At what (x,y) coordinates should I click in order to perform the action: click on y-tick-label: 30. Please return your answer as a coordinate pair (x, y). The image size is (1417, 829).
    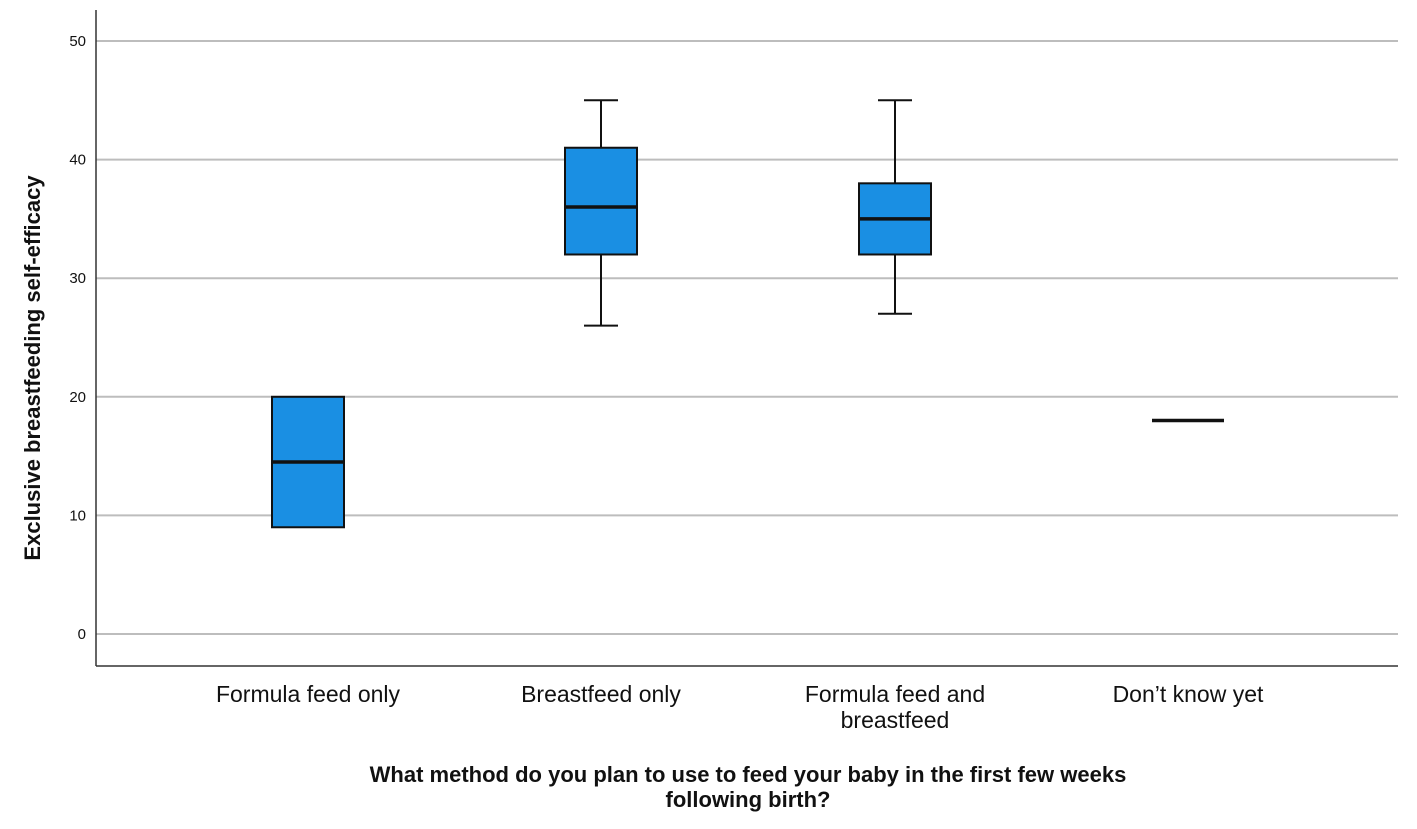
    Looking at the image, I should click on (77, 278).